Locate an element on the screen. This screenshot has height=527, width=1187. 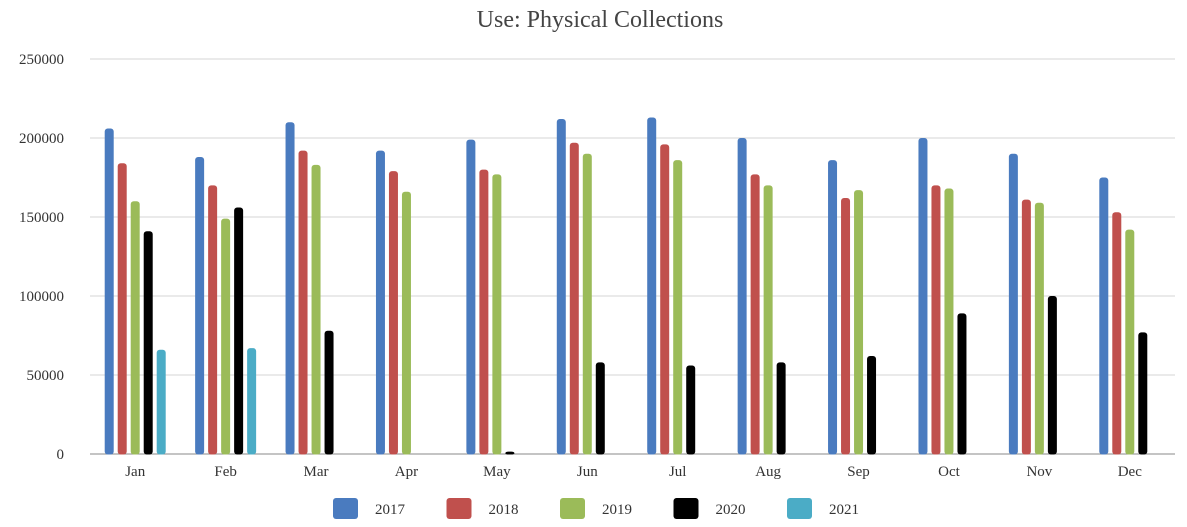
bar-2018-apr is located at coordinates (393, 313).